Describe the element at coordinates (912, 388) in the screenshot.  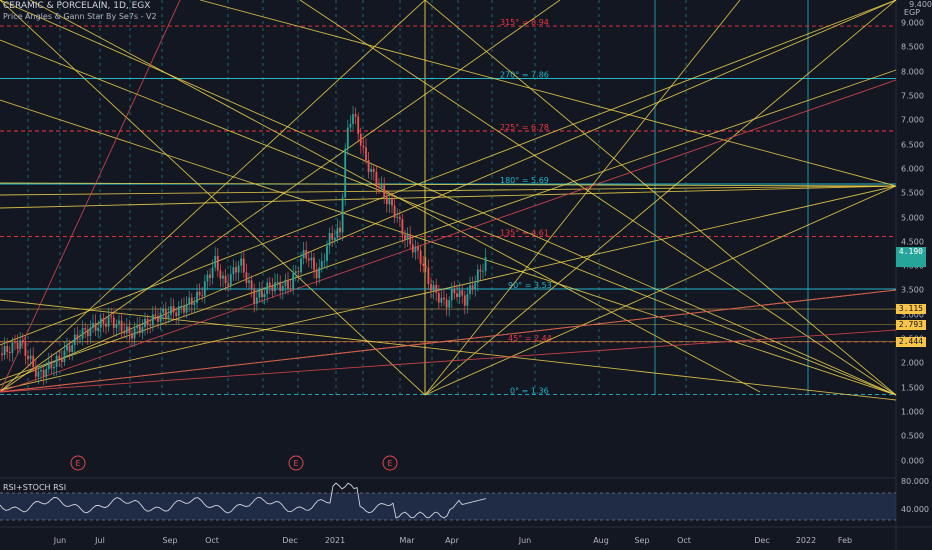
I see `price-axis-label: 1.500` at that location.